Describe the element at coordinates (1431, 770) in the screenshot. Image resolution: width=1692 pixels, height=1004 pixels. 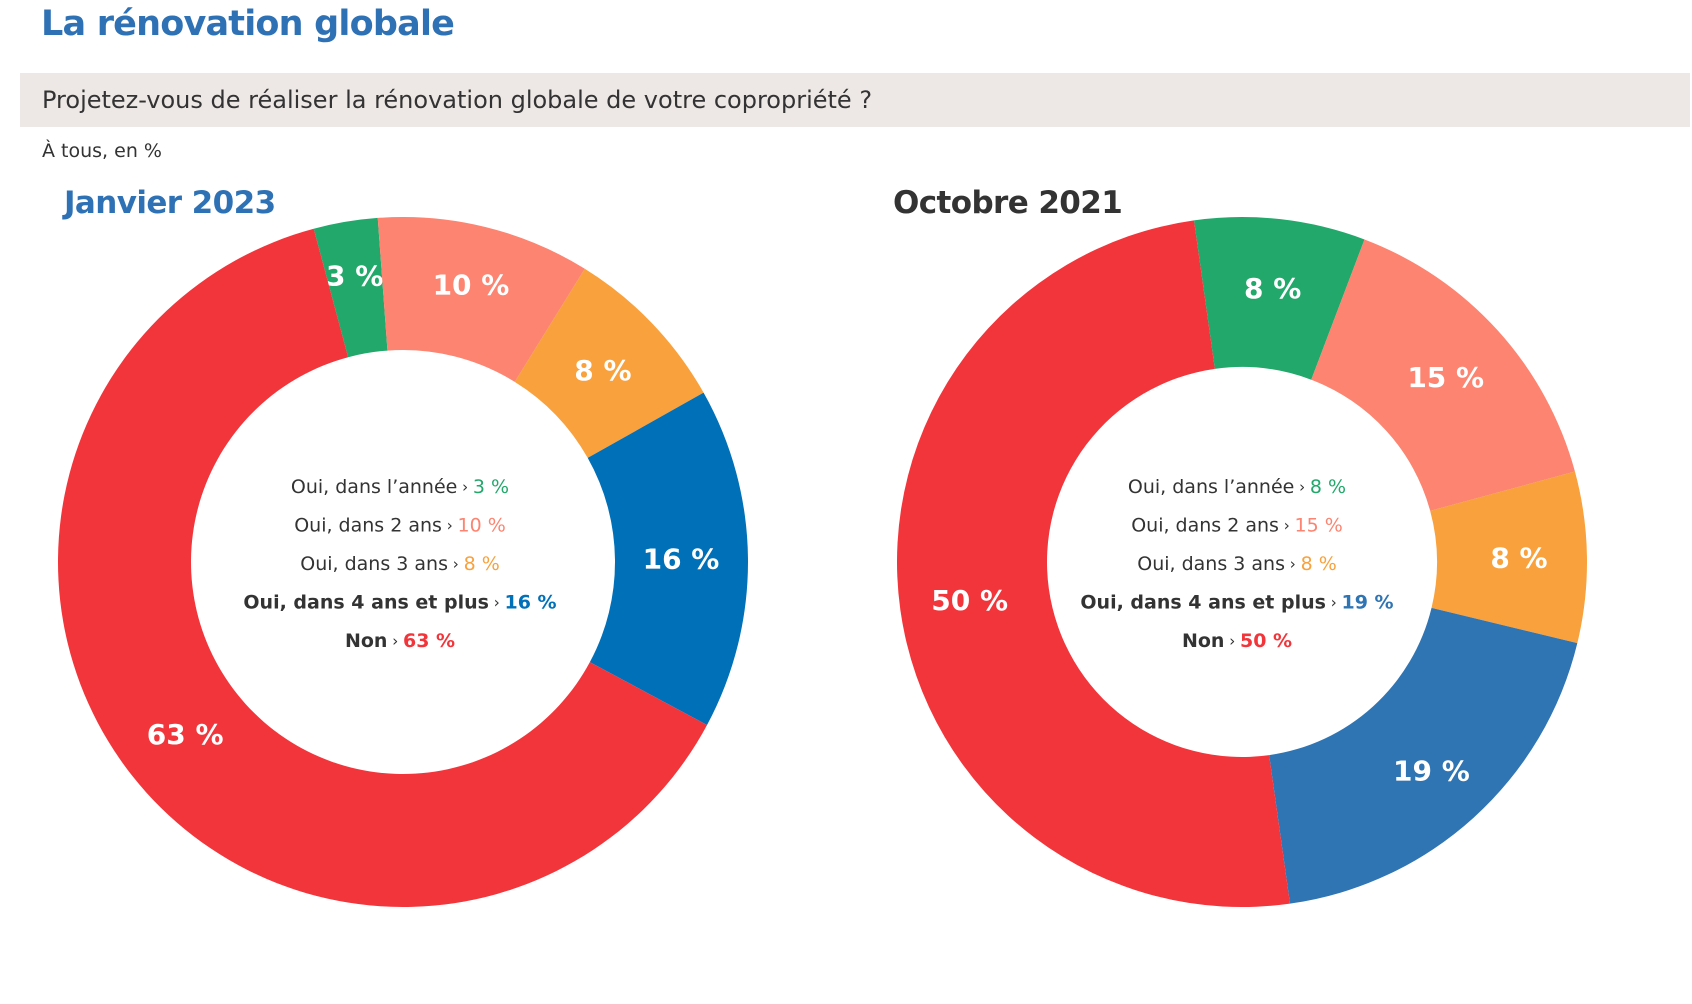
I see `slice-value-label: 19 %` at that location.